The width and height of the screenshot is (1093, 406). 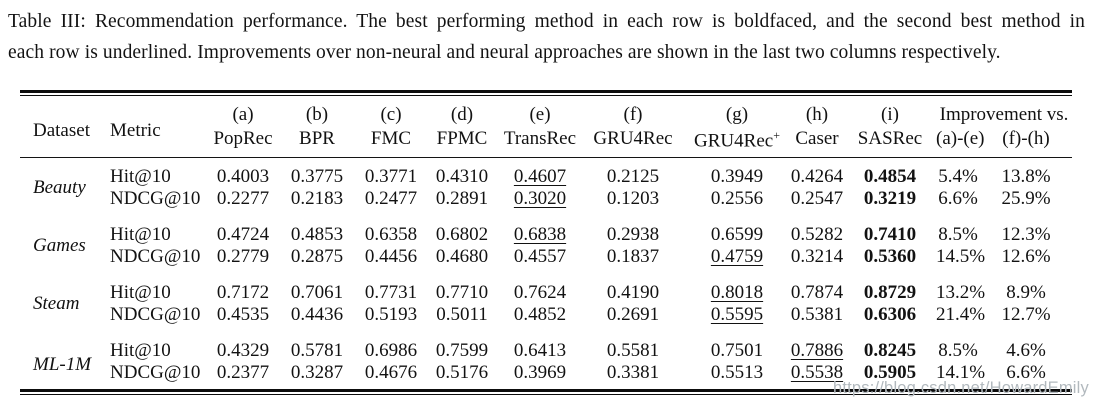 What do you see at coordinates (1026, 235) in the screenshot?
I see `improvement-cell: 12.3%` at bounding box center [1026, 235].